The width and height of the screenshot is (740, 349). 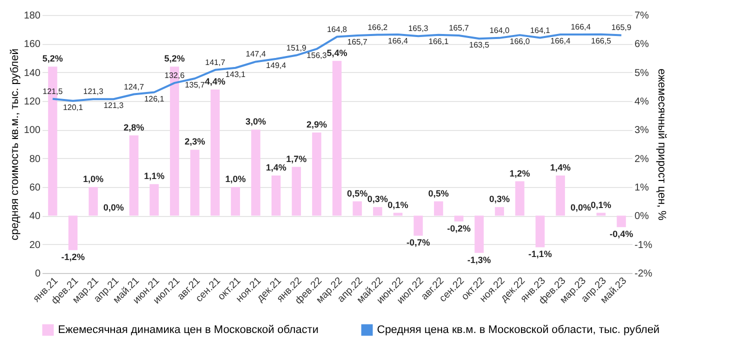 What do you see at coordinates (276, 65) in the screenshot?
I see `data-label: 149,4` at bounding box center [276, 65].